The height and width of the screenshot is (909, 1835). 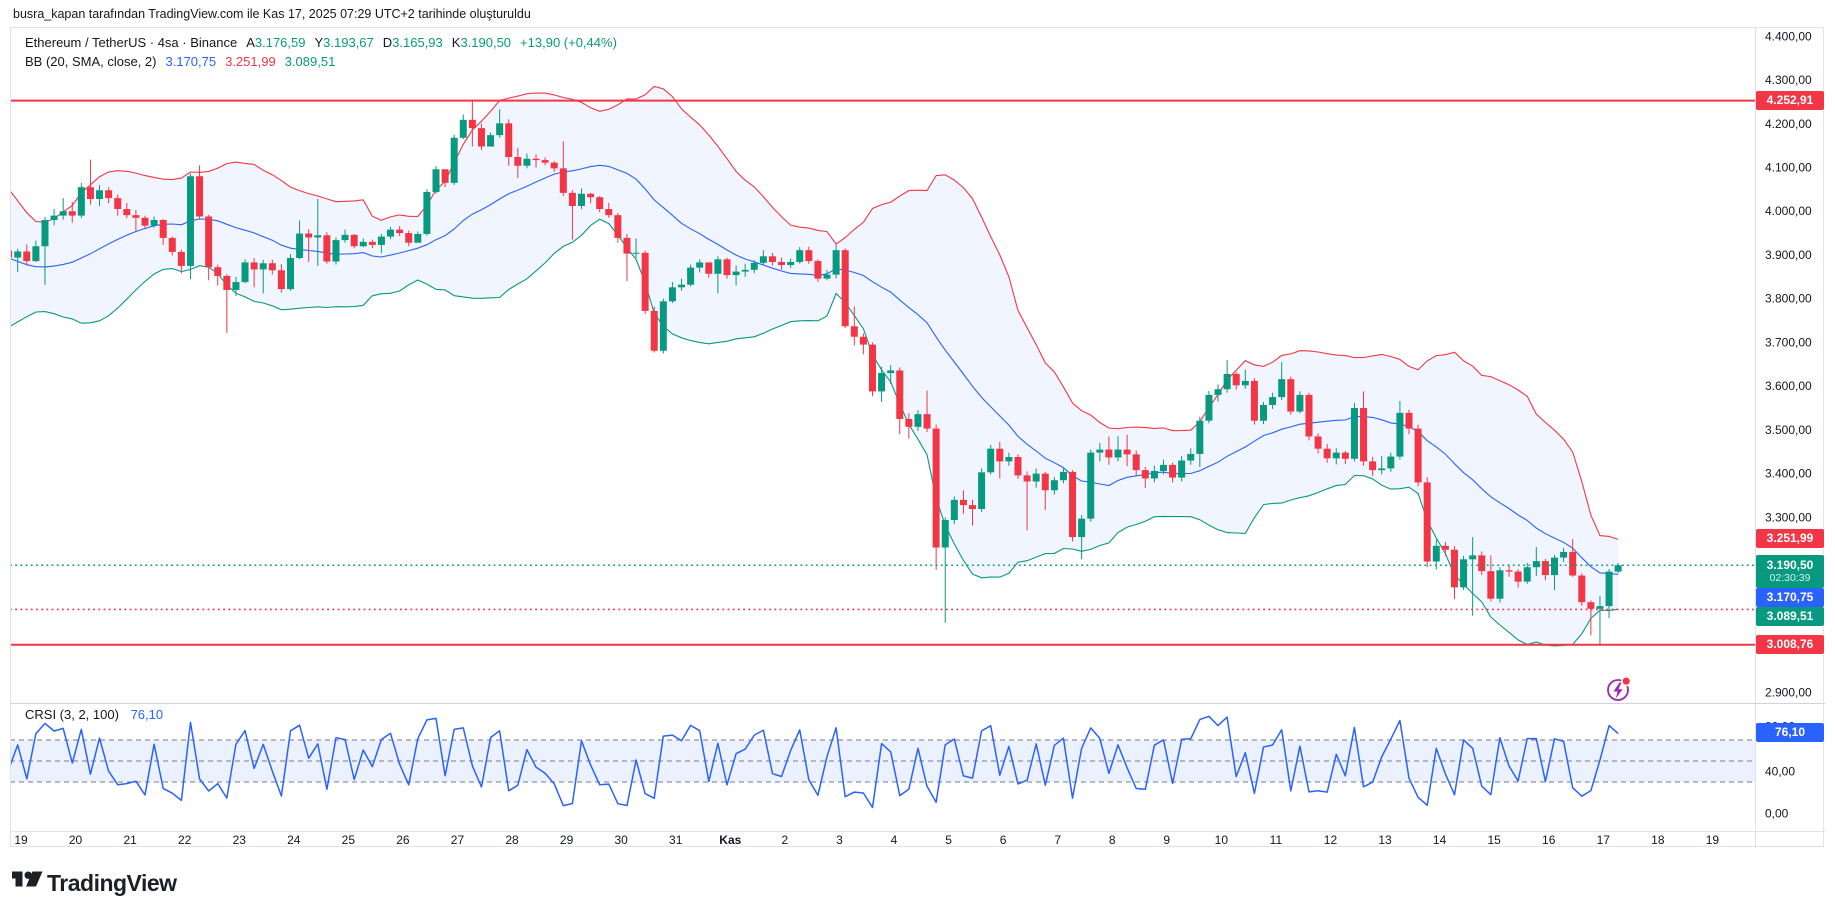 What do you see at coordinates (131, 42) in the screenshot?
I see `symbol-title: Ethereum / TetherUS · 4sa · Binance` at bounding box center [131, 42].